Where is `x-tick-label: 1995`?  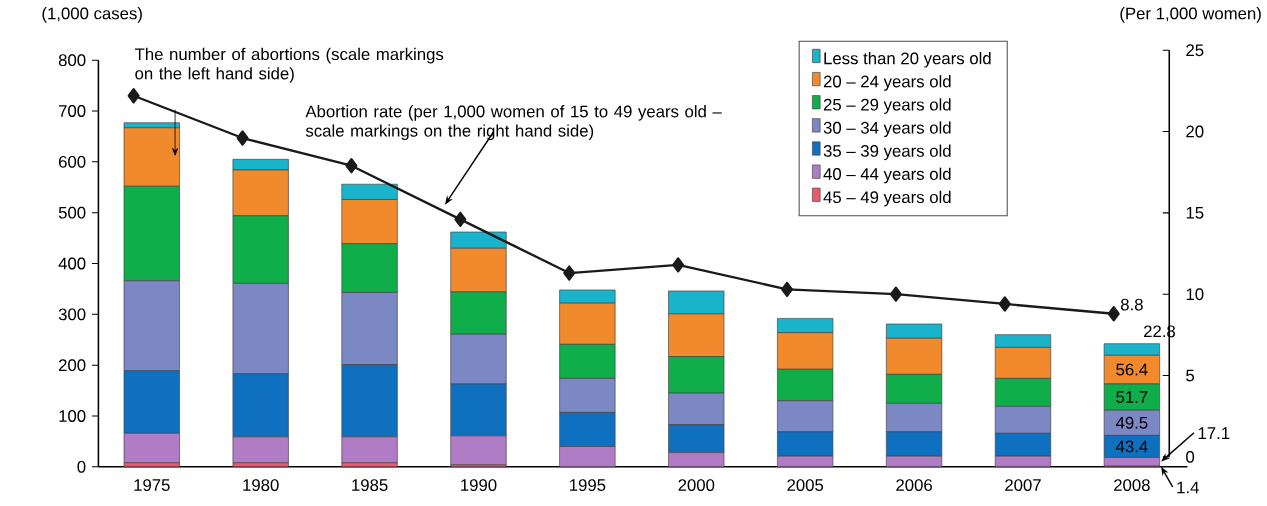 x-tick-label: 1995 is located at coordinates (588, 485).